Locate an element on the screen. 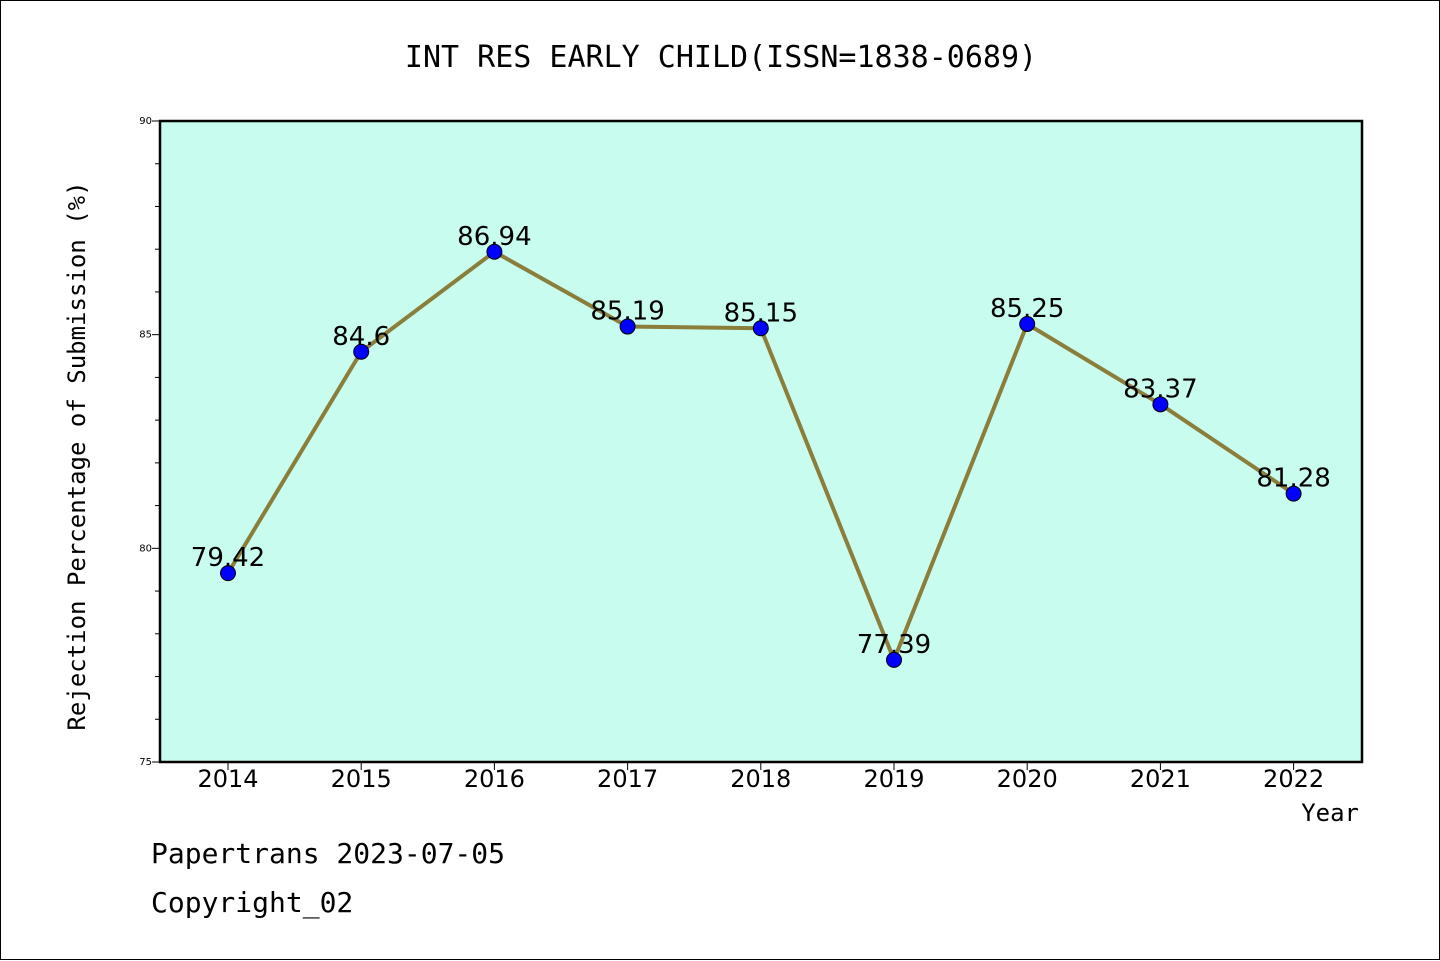 This screenshot has width=1440, height=961. chart-title: INT RES EARLY CHILD(ISSN=1838-0689) is located at coordinates (721, 57).